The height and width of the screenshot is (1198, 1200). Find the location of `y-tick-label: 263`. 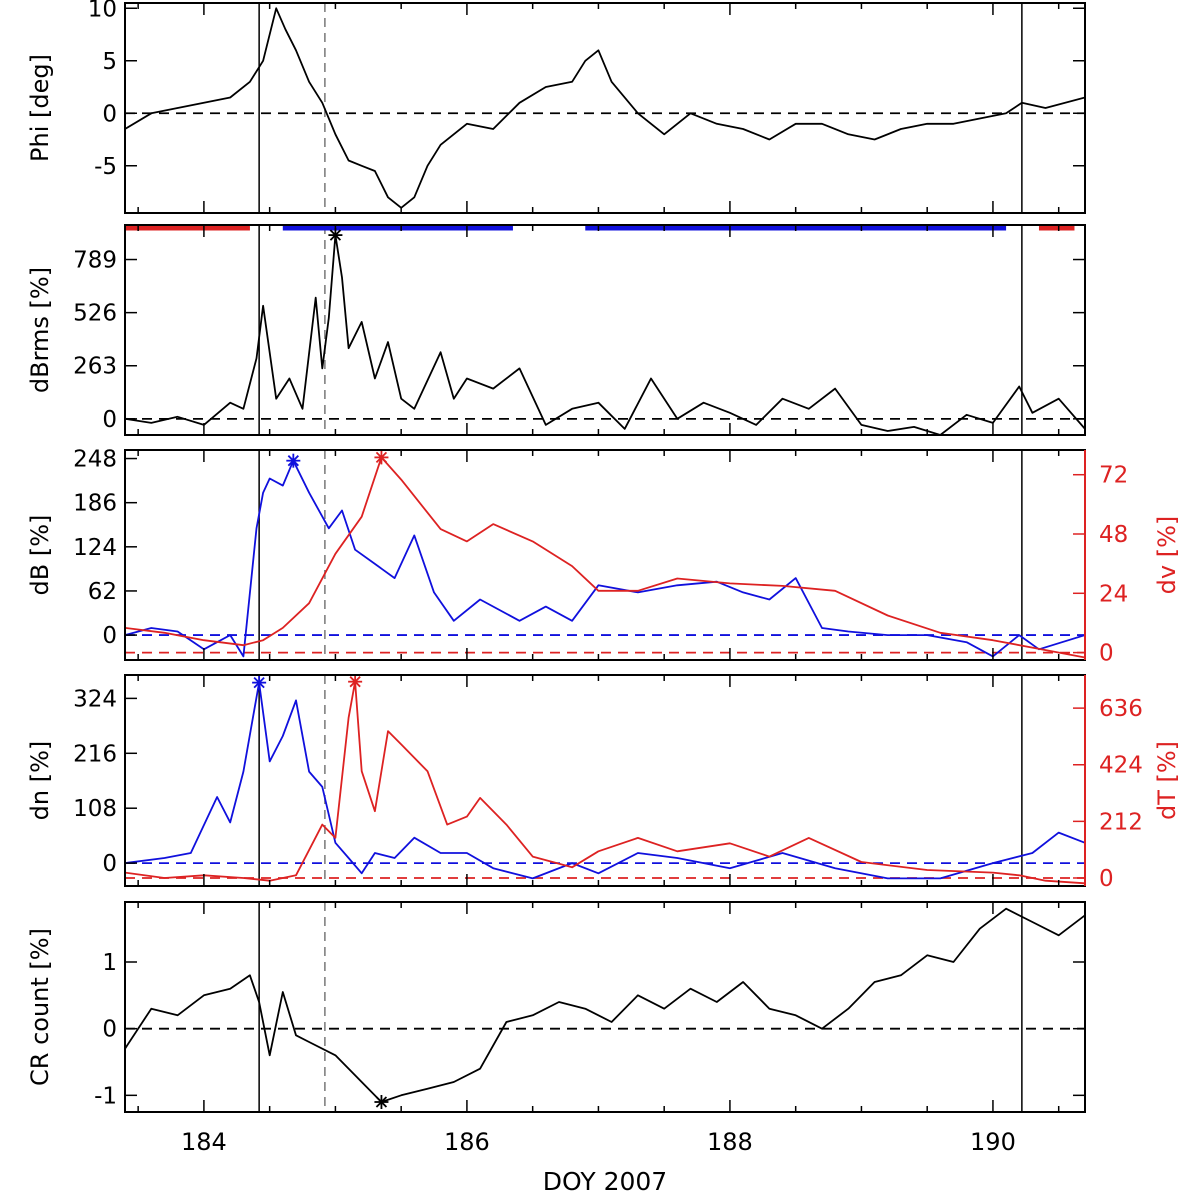

y-tick-label: 263 is located at coordinates (95, 367).